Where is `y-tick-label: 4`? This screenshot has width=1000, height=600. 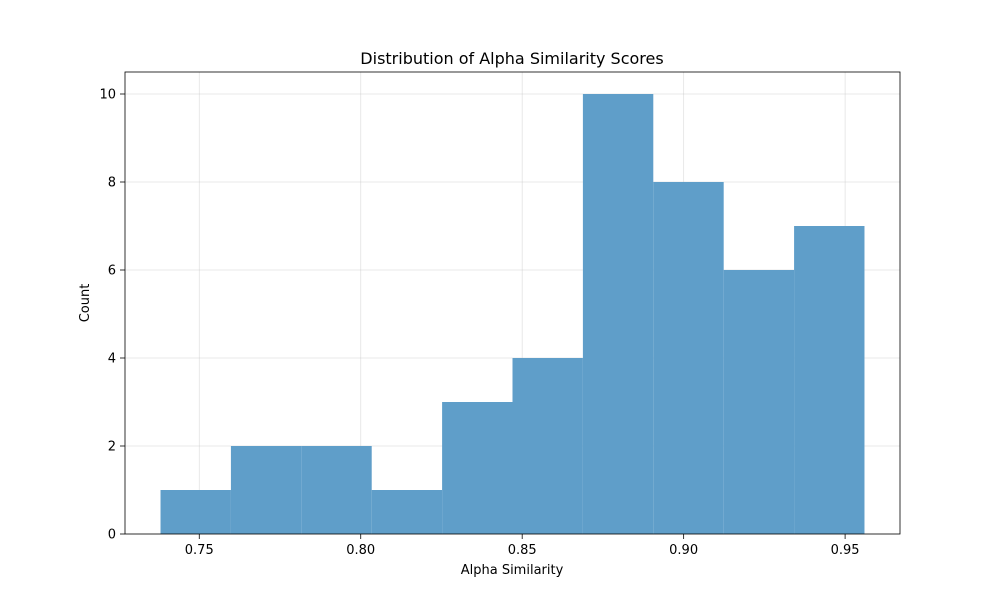
y-tick-label: 4 is located at coordinates (112, 359).